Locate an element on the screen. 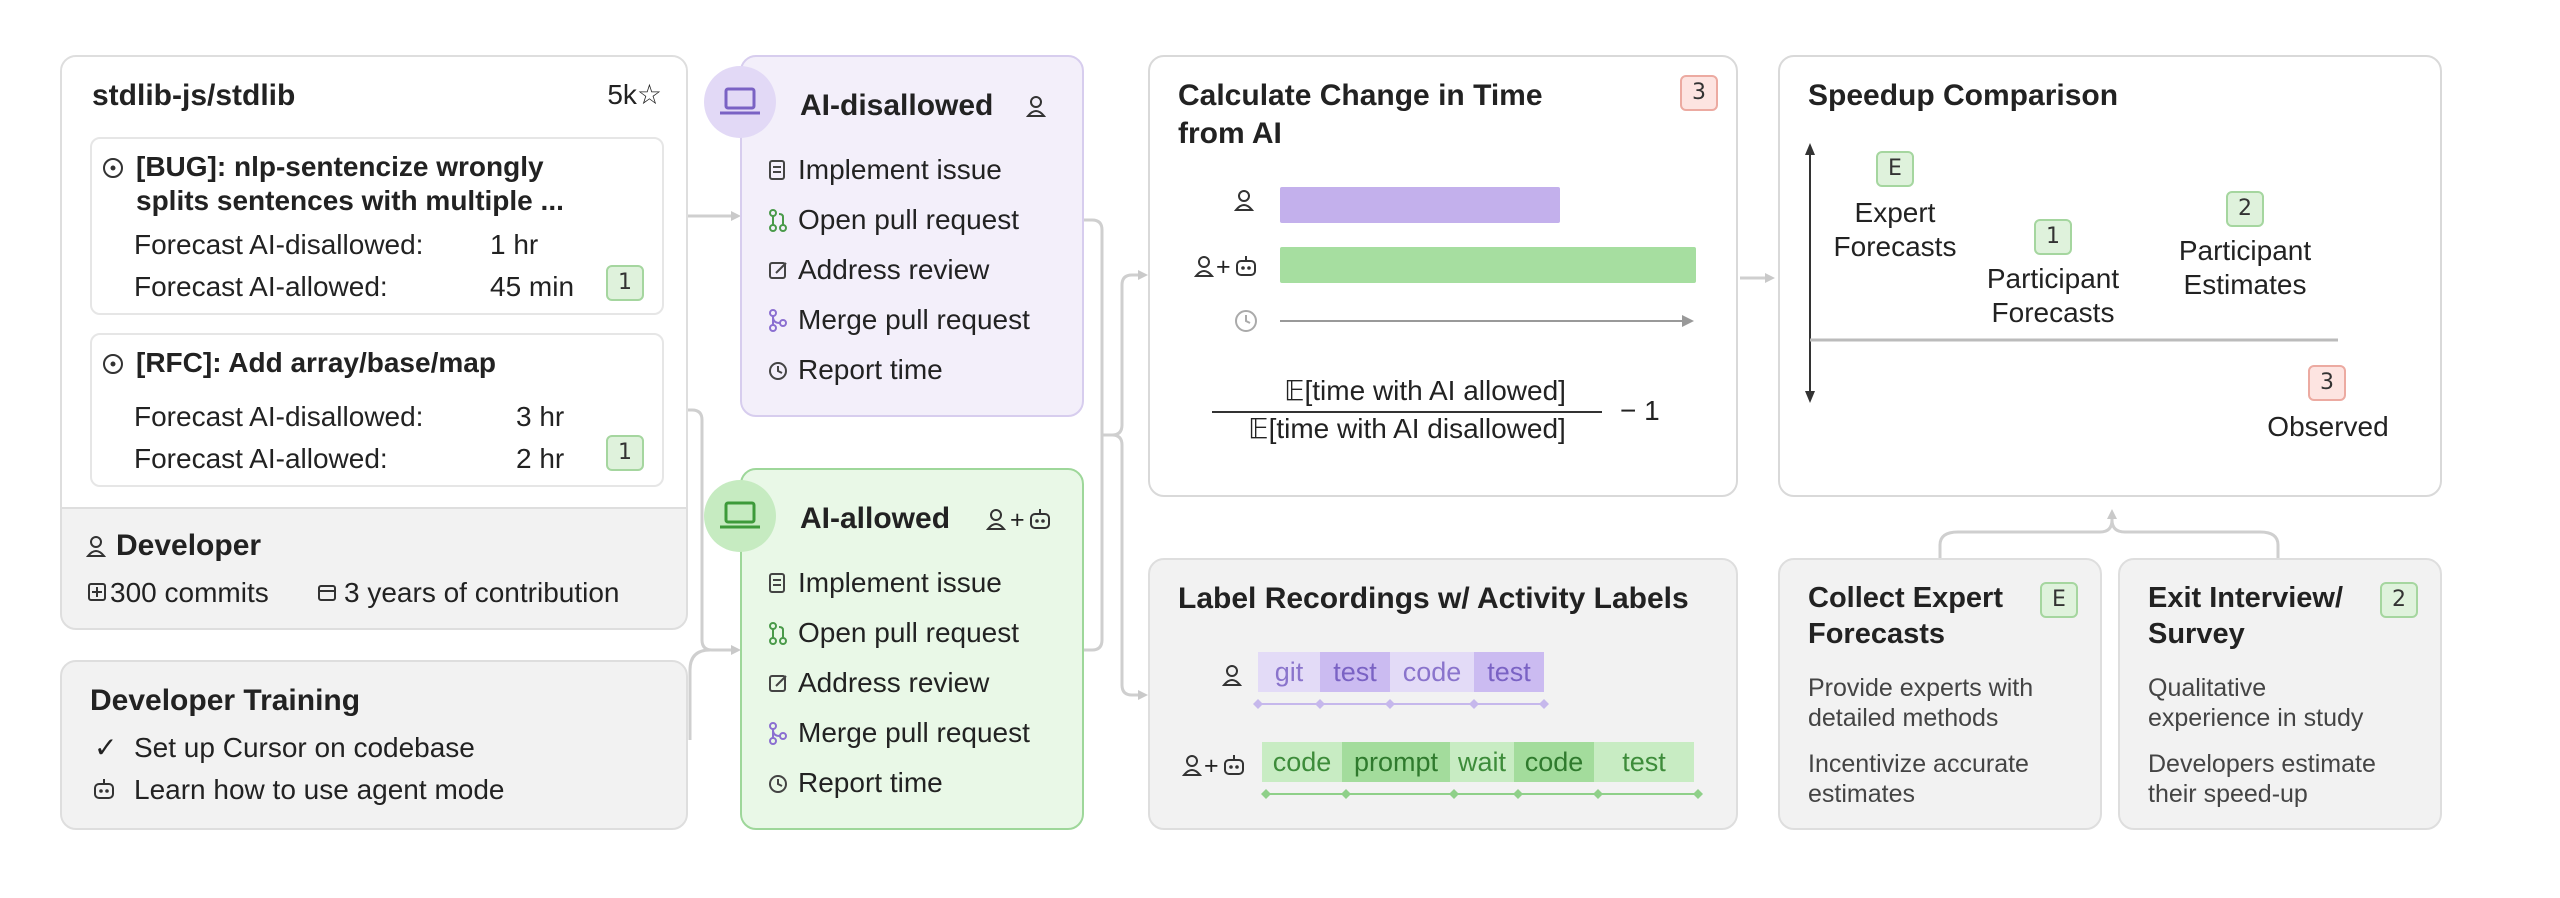  formula-denominator: 𝔼[time with AI disallowed] is located at coordinates (1407, 428).